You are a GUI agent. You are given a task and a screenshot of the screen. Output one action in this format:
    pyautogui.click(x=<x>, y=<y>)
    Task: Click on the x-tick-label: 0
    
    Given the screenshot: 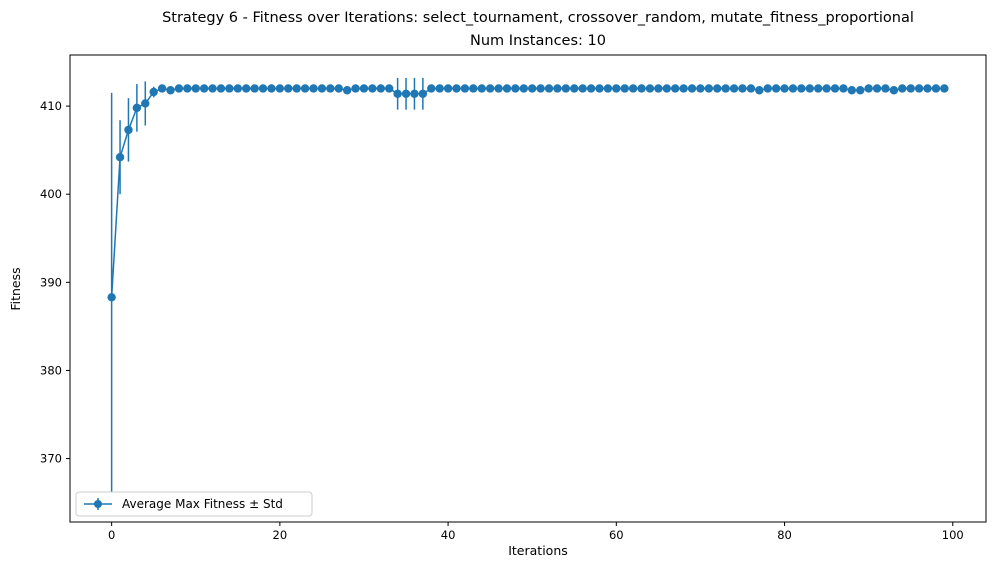 What is the action you would take?
    pyautogui.click(x=111, y=535)
    